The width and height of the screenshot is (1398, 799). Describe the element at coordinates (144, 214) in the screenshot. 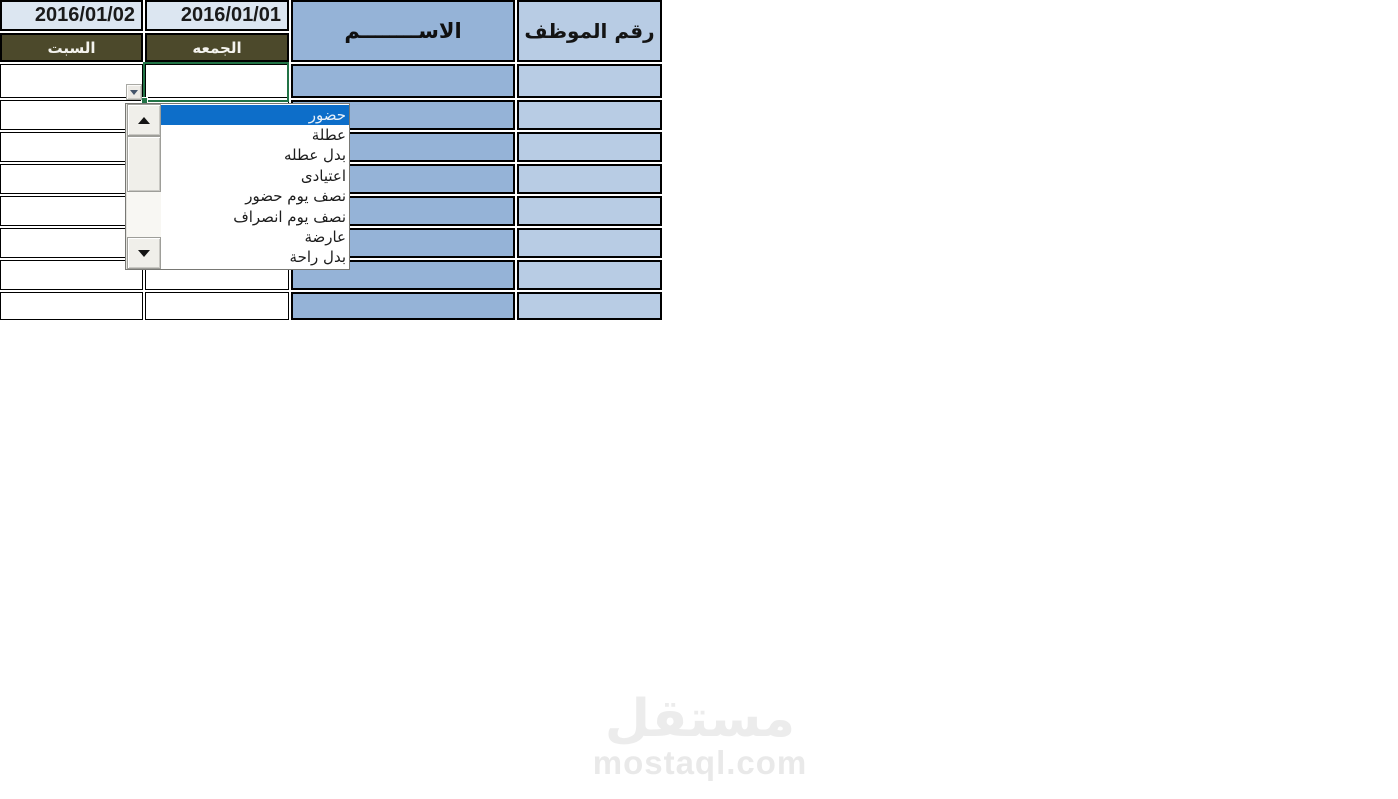

I see `scrollbar-track` at that location.